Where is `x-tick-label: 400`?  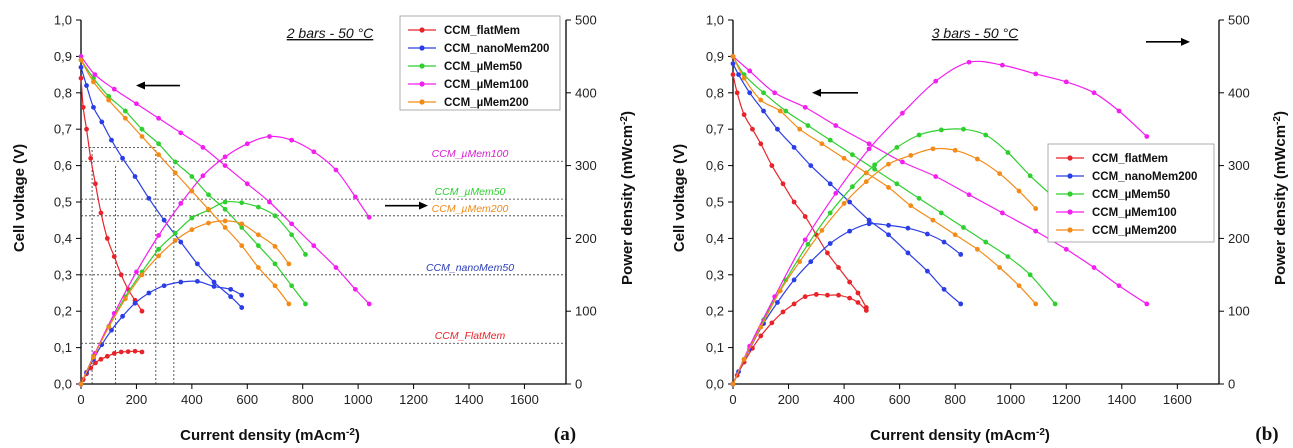 x-tick-label: 400 is located at coordinates (844, 399).